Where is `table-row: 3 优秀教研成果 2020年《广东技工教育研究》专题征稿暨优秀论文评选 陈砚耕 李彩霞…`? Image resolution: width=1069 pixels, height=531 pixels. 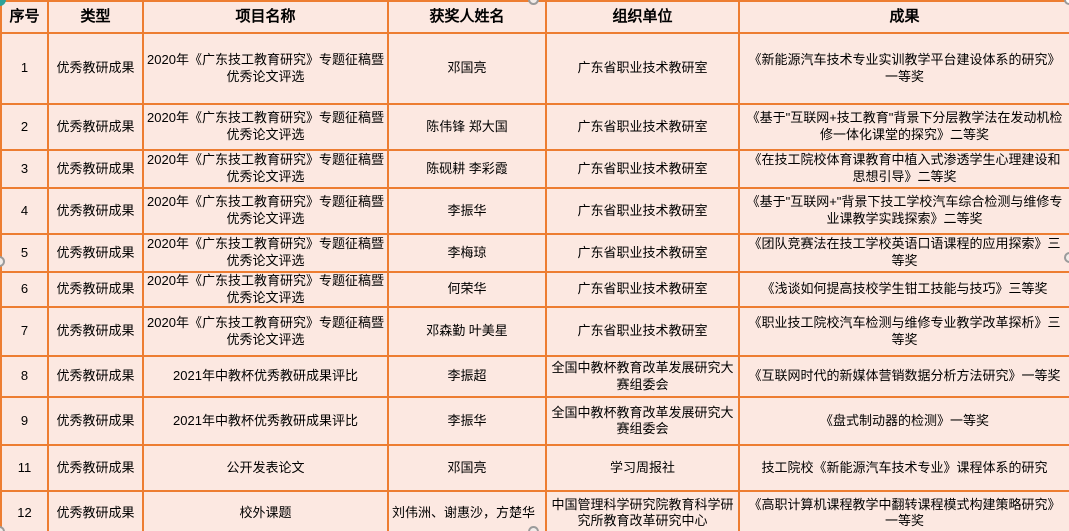 table-row: 3 优秀教研成果 2020年《广东技工教育研究》专题征稿暨优秀论文评选 陈砚耕 李彩霞… is located at coordinates (534, 169).